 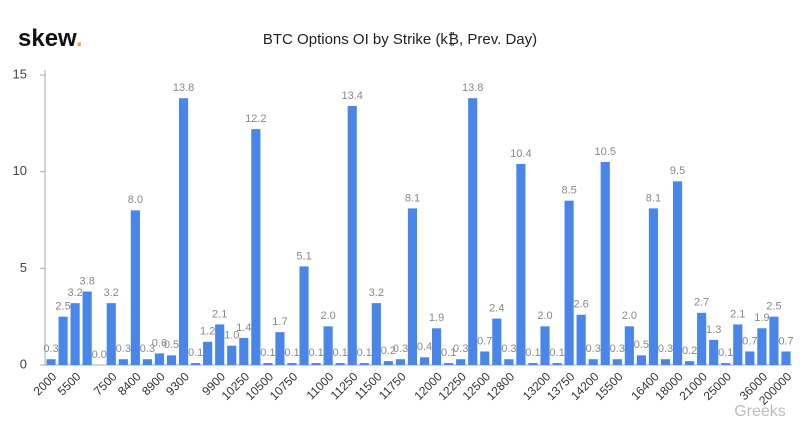 I want to click on value-label: 2.4, so click(x=496, y=309).